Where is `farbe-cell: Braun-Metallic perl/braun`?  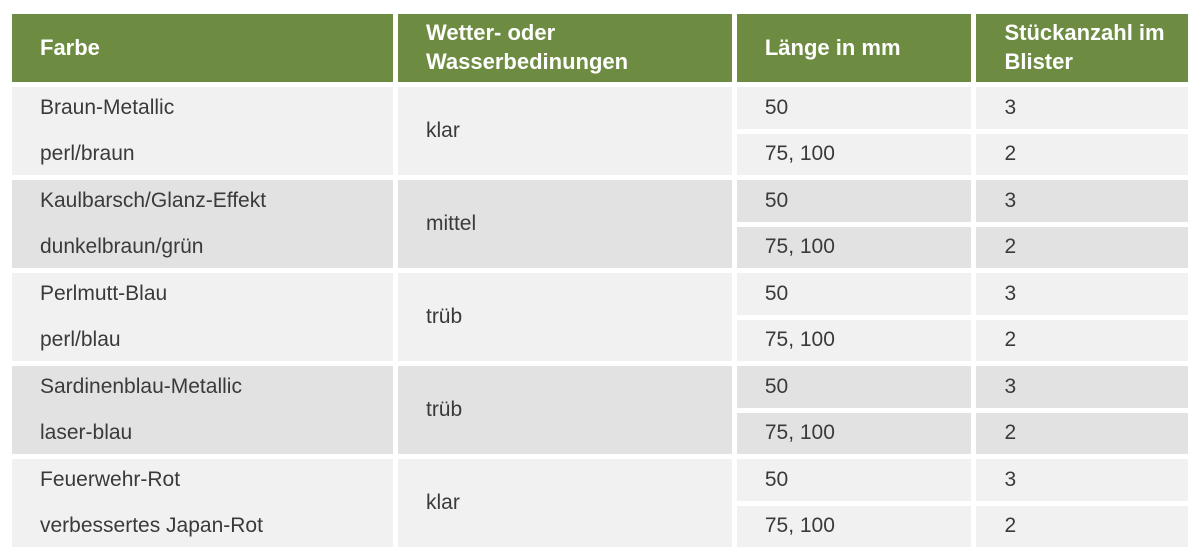 farbe-cell: Braun-Metallic perl/braun is located at coordinates (202, 131).